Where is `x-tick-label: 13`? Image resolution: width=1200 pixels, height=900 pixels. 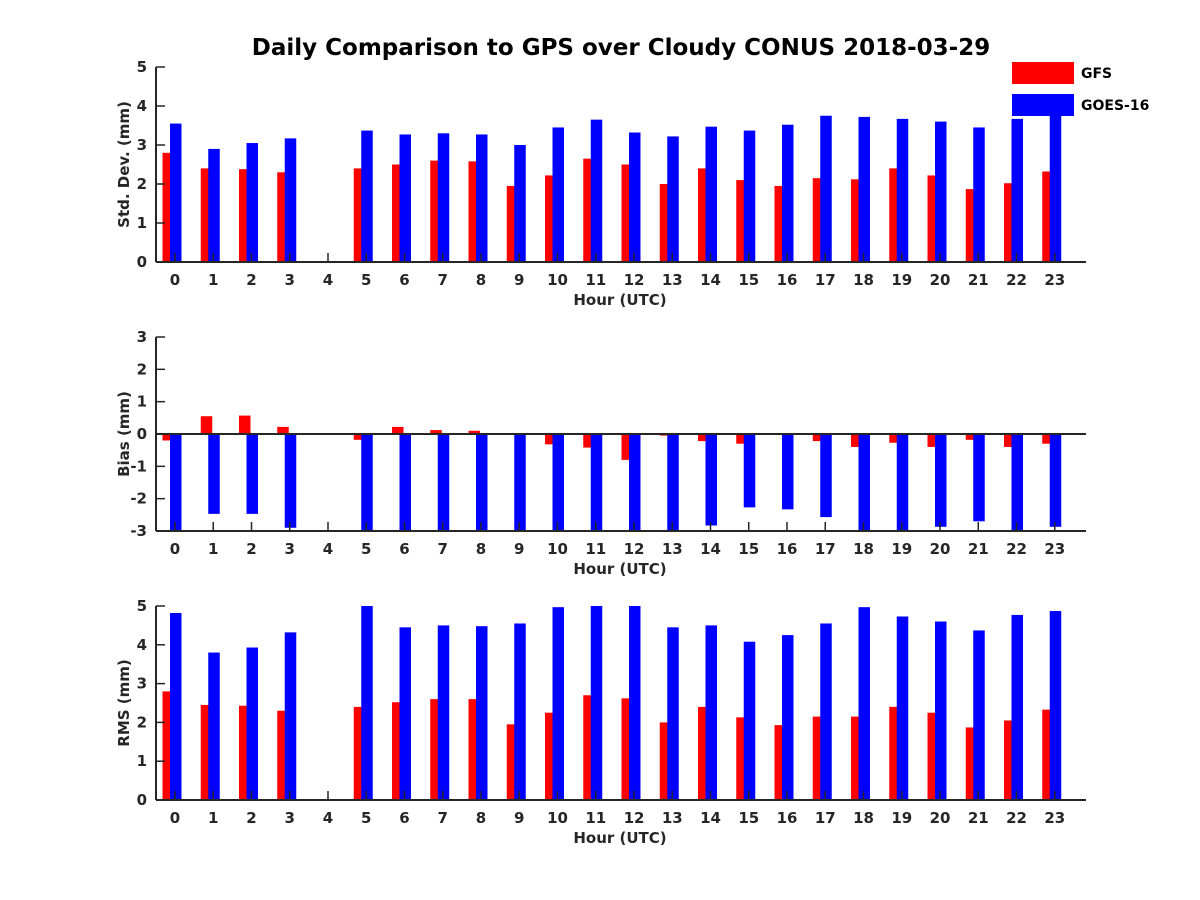 x-tick-label: 13 is located at coordinates (672, 280).